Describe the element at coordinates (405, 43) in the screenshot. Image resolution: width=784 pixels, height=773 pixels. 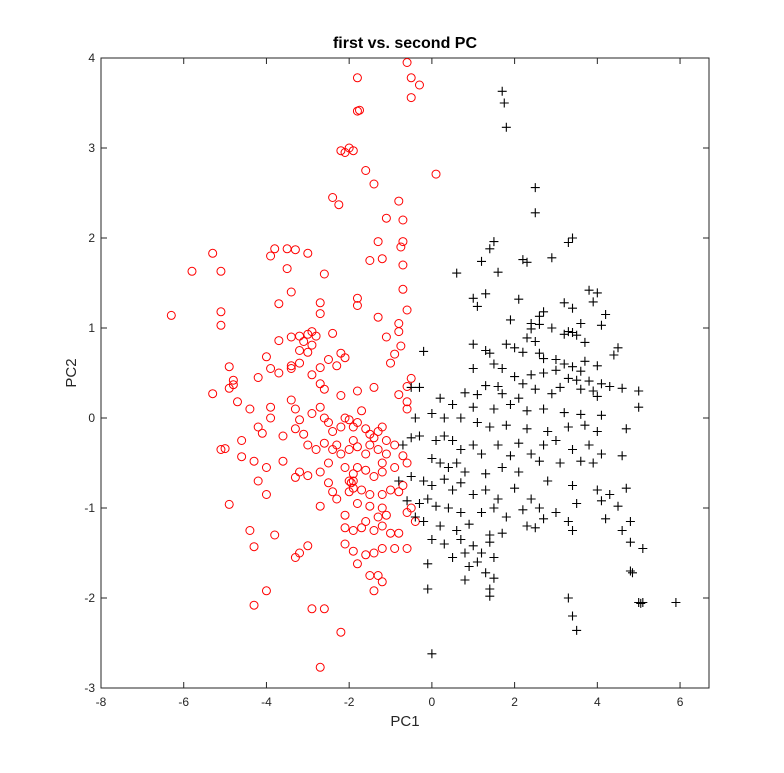
I see `chart-title: first vs. second PC` at that location.